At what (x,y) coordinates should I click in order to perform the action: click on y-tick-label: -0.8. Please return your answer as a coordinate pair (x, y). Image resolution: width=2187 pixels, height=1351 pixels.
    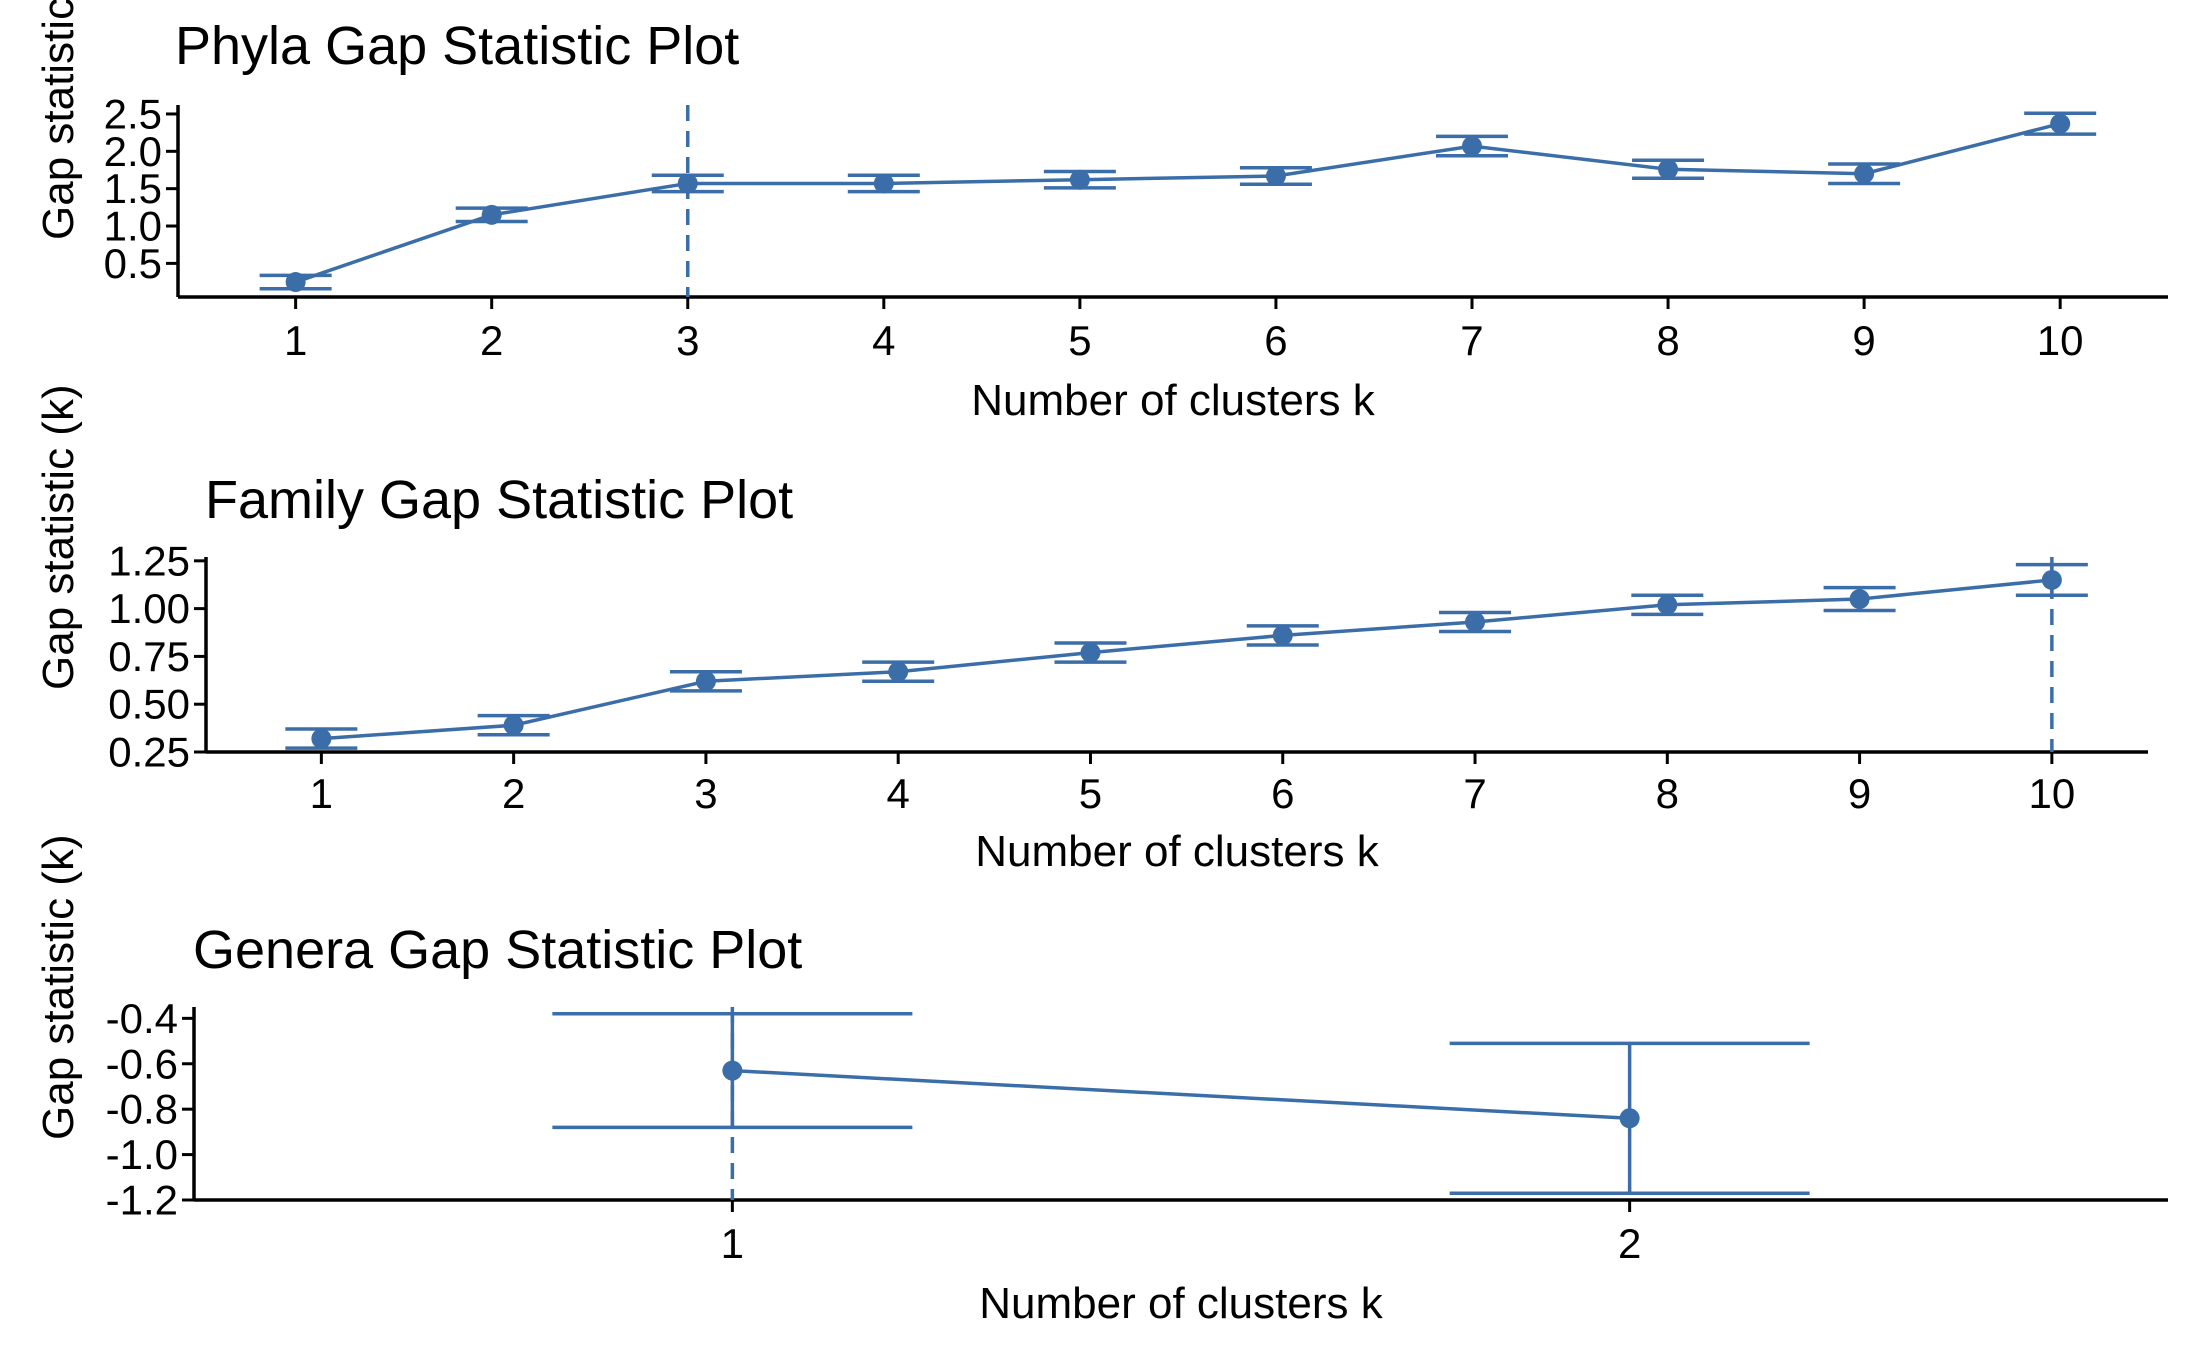
    Looking at the image, I should click on (142, 1109).